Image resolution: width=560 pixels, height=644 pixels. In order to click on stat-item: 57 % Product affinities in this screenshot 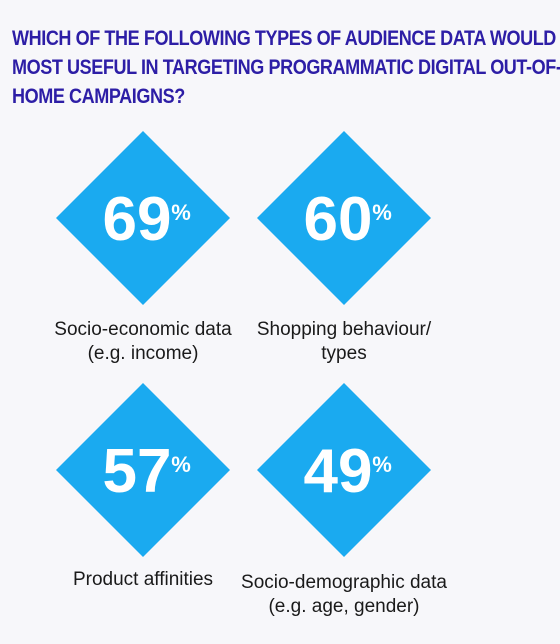, I will do `click(143, 486)`.